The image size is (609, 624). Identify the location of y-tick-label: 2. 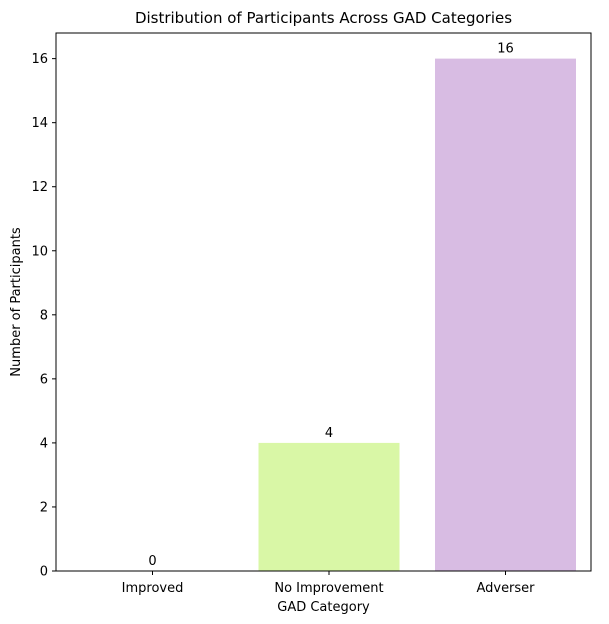
(44, 507).